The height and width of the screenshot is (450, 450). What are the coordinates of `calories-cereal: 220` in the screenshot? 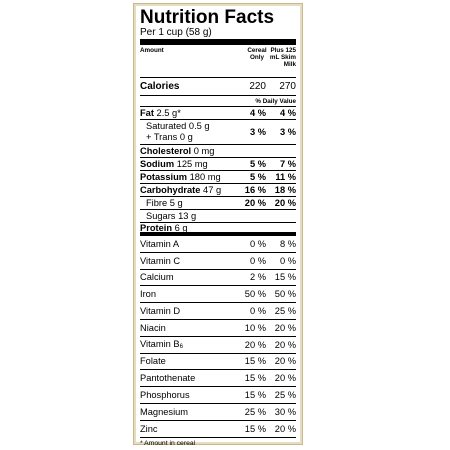 It's located at (257, 86).